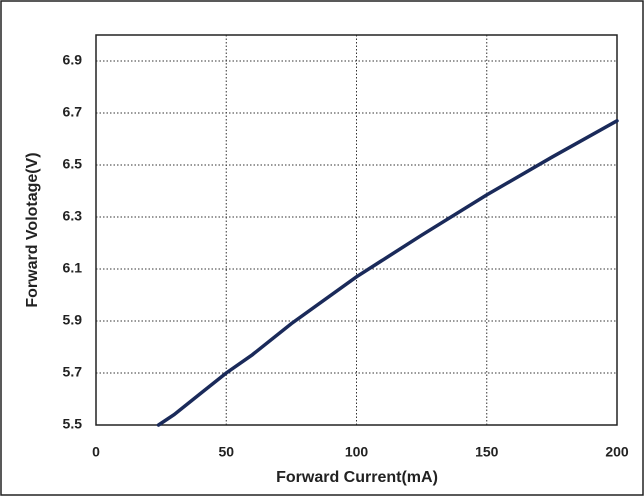 This screenshot has height=501, width=644. I want to click on y-tick-label: 5.5, so click(73, 424).